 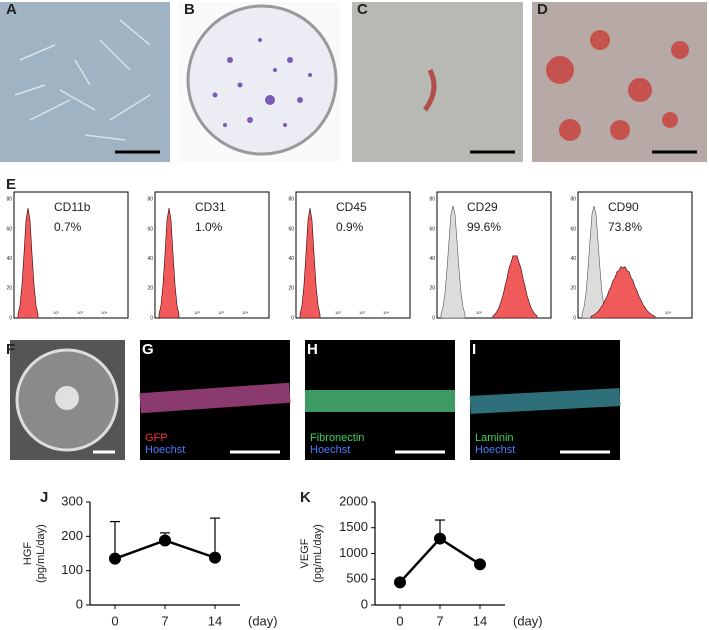 What do you see at coordinates (474, 349) in the screenshot?
I see `panel-letter: I` at bounding box center [474, 349].